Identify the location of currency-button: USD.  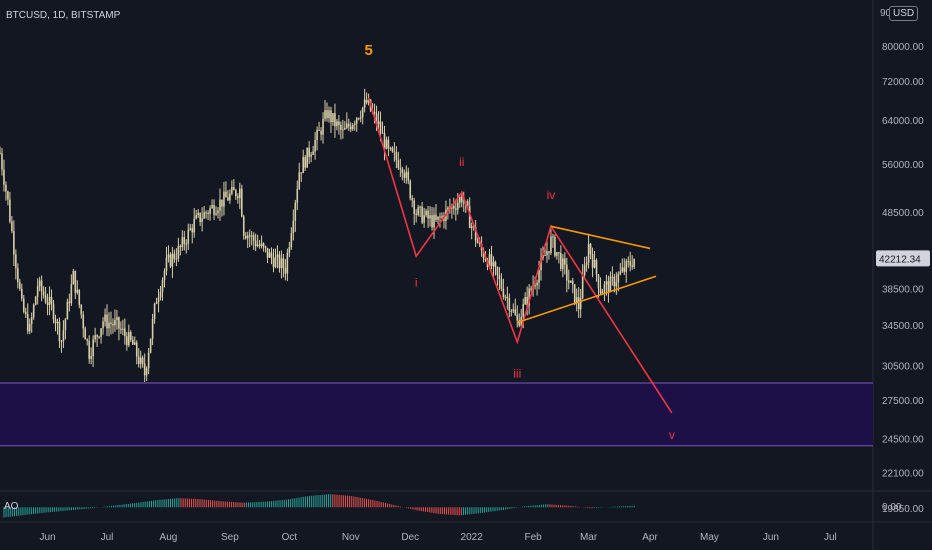
(904, 13).